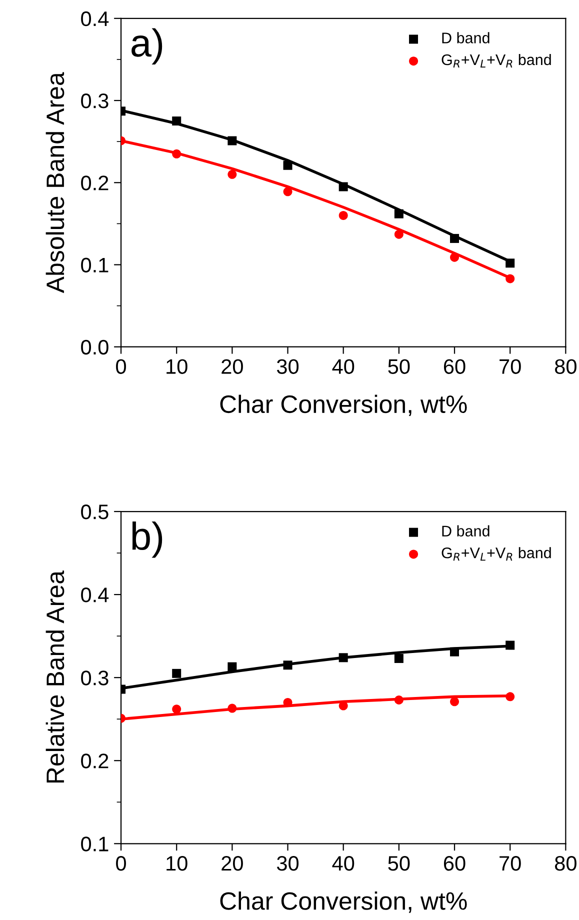  I want to click on y-axis-title: Relative Band Area, so click(55, 676).